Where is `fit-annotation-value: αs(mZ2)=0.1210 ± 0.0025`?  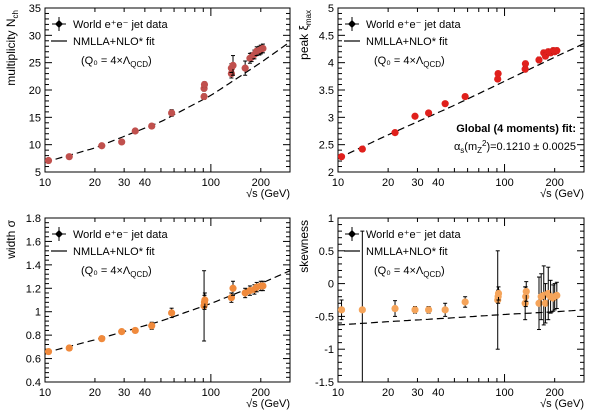
fit-annotation-value: αs(mZ2)=0.1210 ± 0.0025 is located at coordinates (515, 147).